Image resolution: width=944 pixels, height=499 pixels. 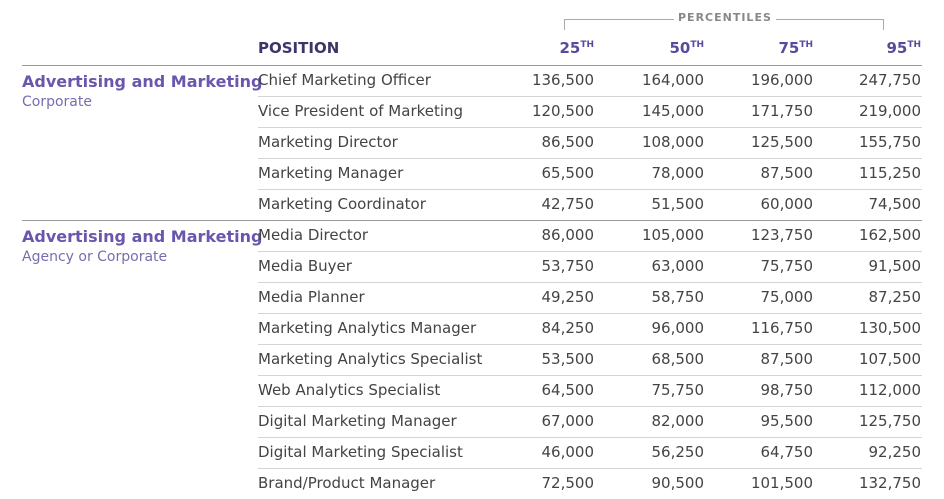 What do you see at coordinates (344, 80) in the screenshot?
I see `position-cell: Chief Marketing Officer` at bounding box center [344, 80].